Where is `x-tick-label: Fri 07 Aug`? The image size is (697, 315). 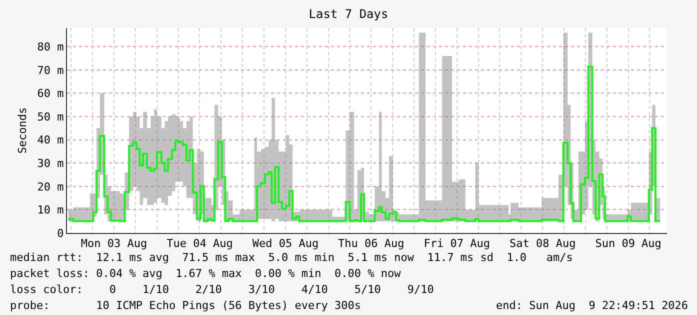 x-tick-label: Fri 07 Aug is located at coordinates (457, 243).